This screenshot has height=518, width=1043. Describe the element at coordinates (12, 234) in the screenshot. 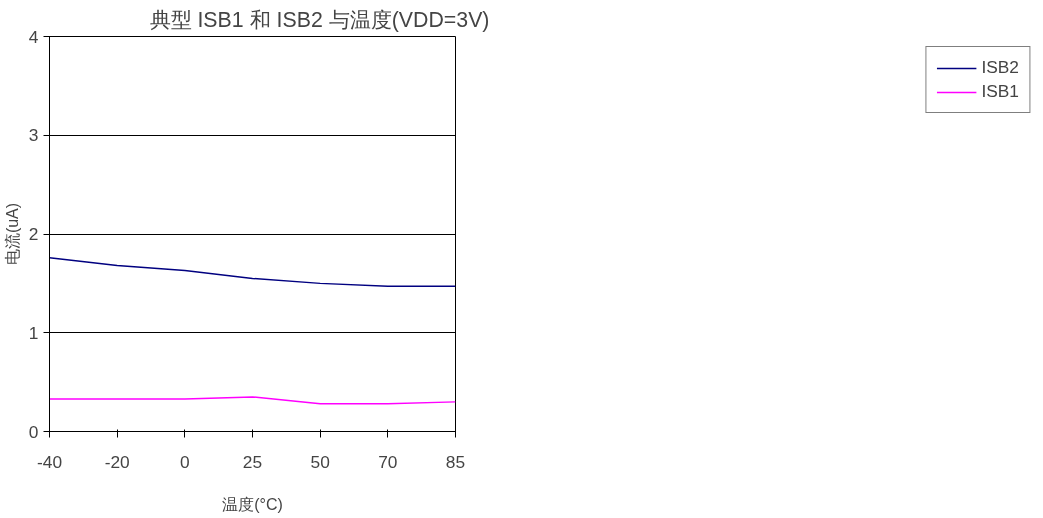

I see `y-axis-title: 电流(uA)` at that location.